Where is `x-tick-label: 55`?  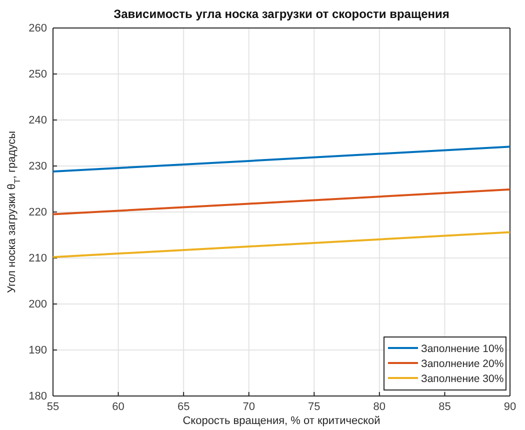
x-tick-label: 55 is located at coordinates (53, 406).